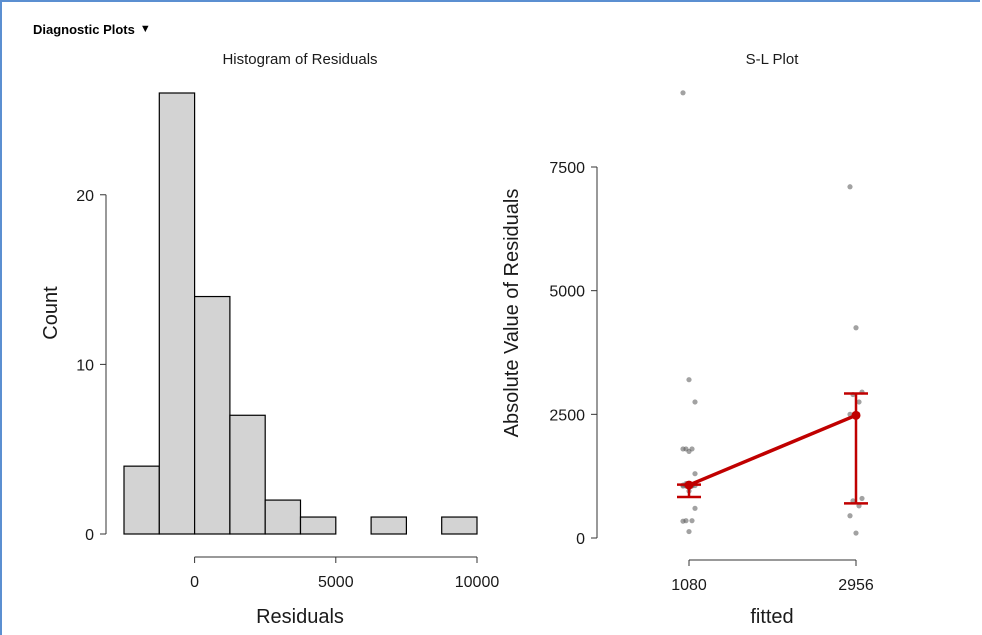 The image size is (982, 635). What do you see at coordinates (772, 450) in the screenshot?
I see `sl-mean-line` at bounding box center [772, 450].